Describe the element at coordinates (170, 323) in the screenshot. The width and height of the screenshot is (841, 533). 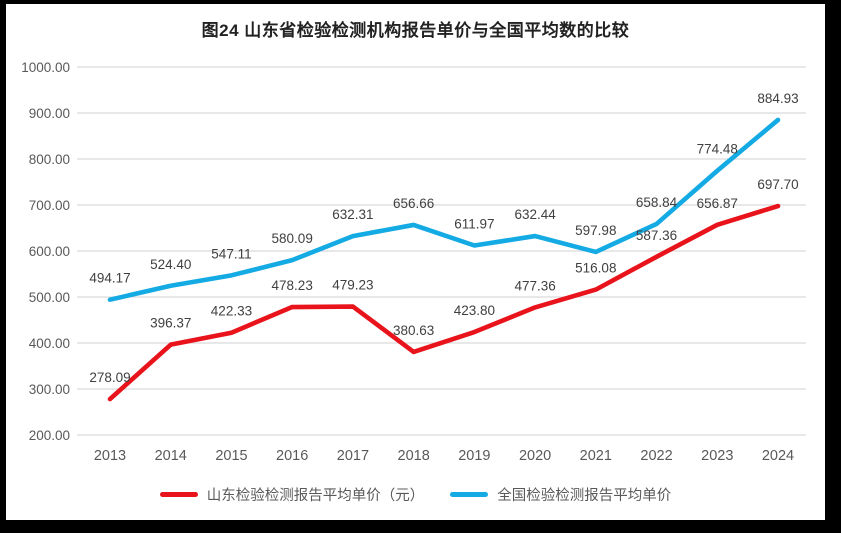
I see `data-label: 396.37` at that location.